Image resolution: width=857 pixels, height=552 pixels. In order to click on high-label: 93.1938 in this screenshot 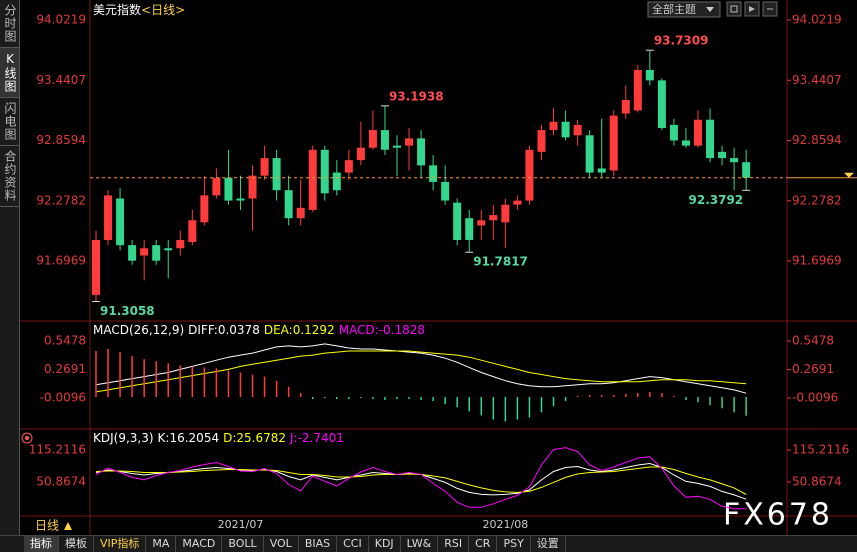, I will do `click(416, 96)`.